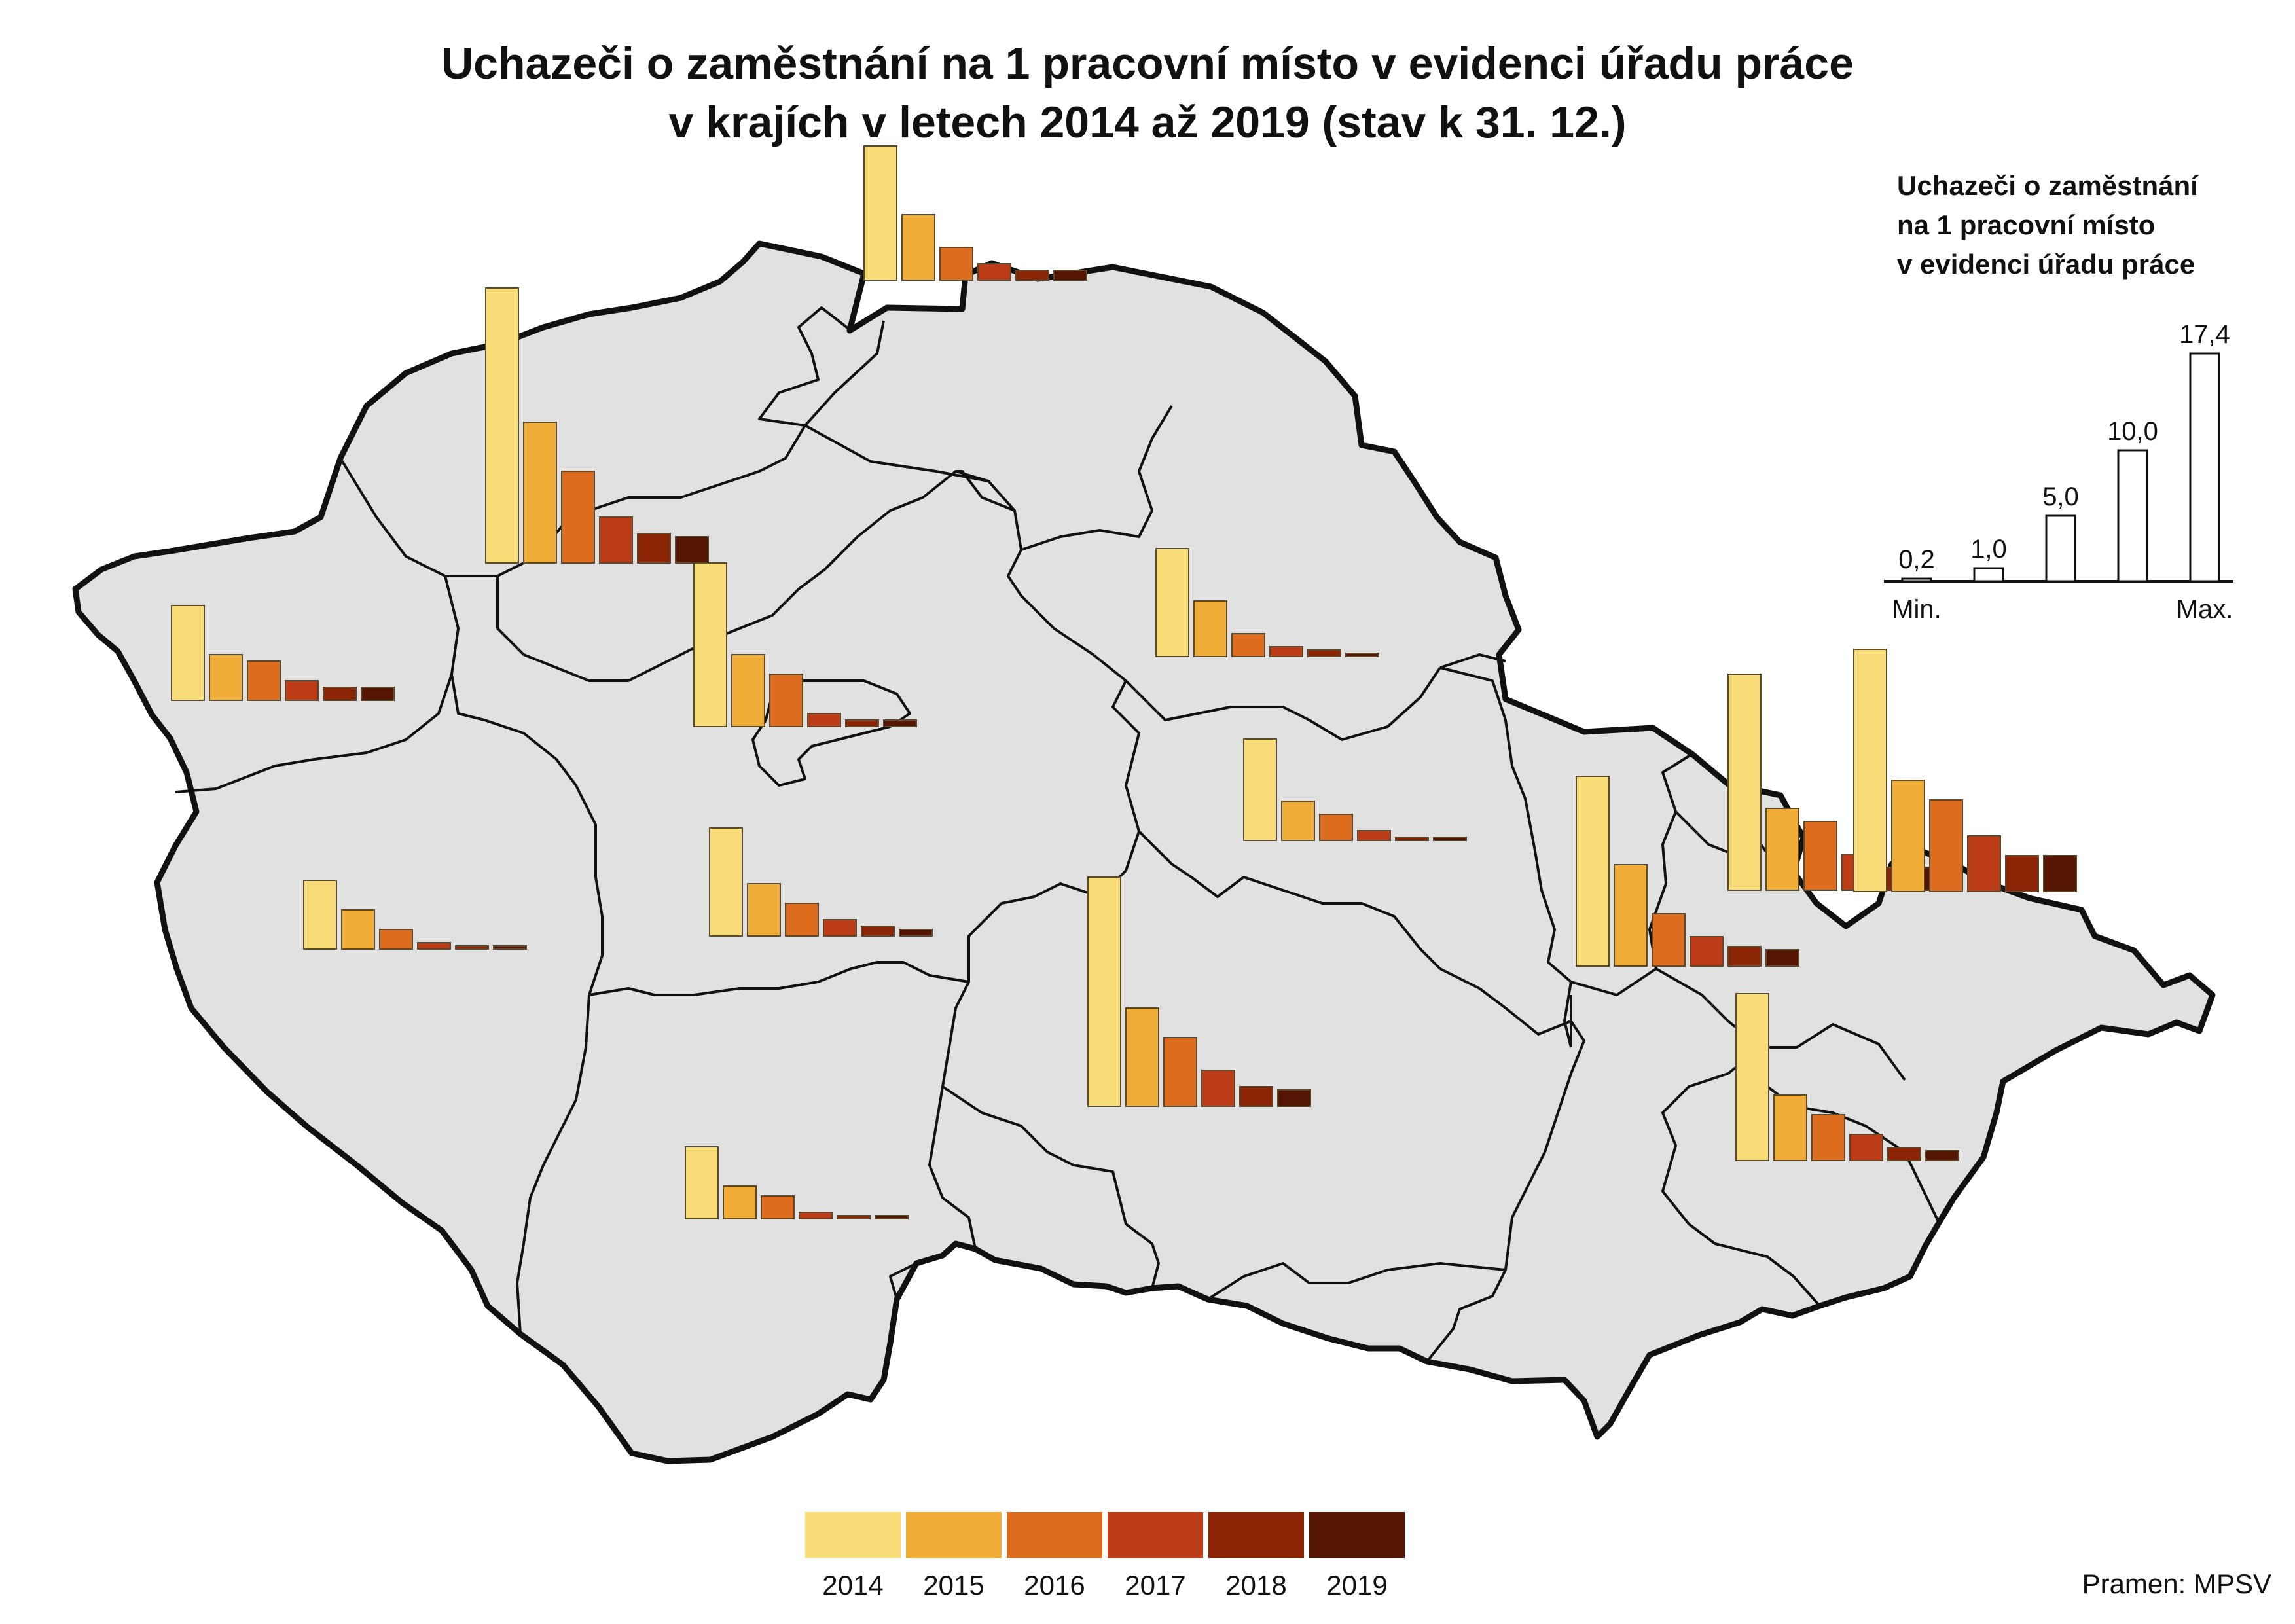 This screenshot has height=1624, width=2295. I want to click on size-legend-value-label: 10,0, so click(2132, 431).